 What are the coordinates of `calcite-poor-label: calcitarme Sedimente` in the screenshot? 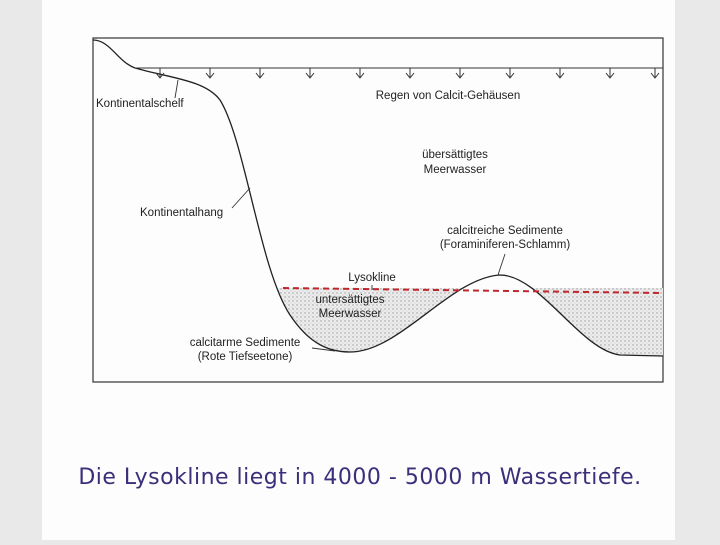 It's located at (245, 343).